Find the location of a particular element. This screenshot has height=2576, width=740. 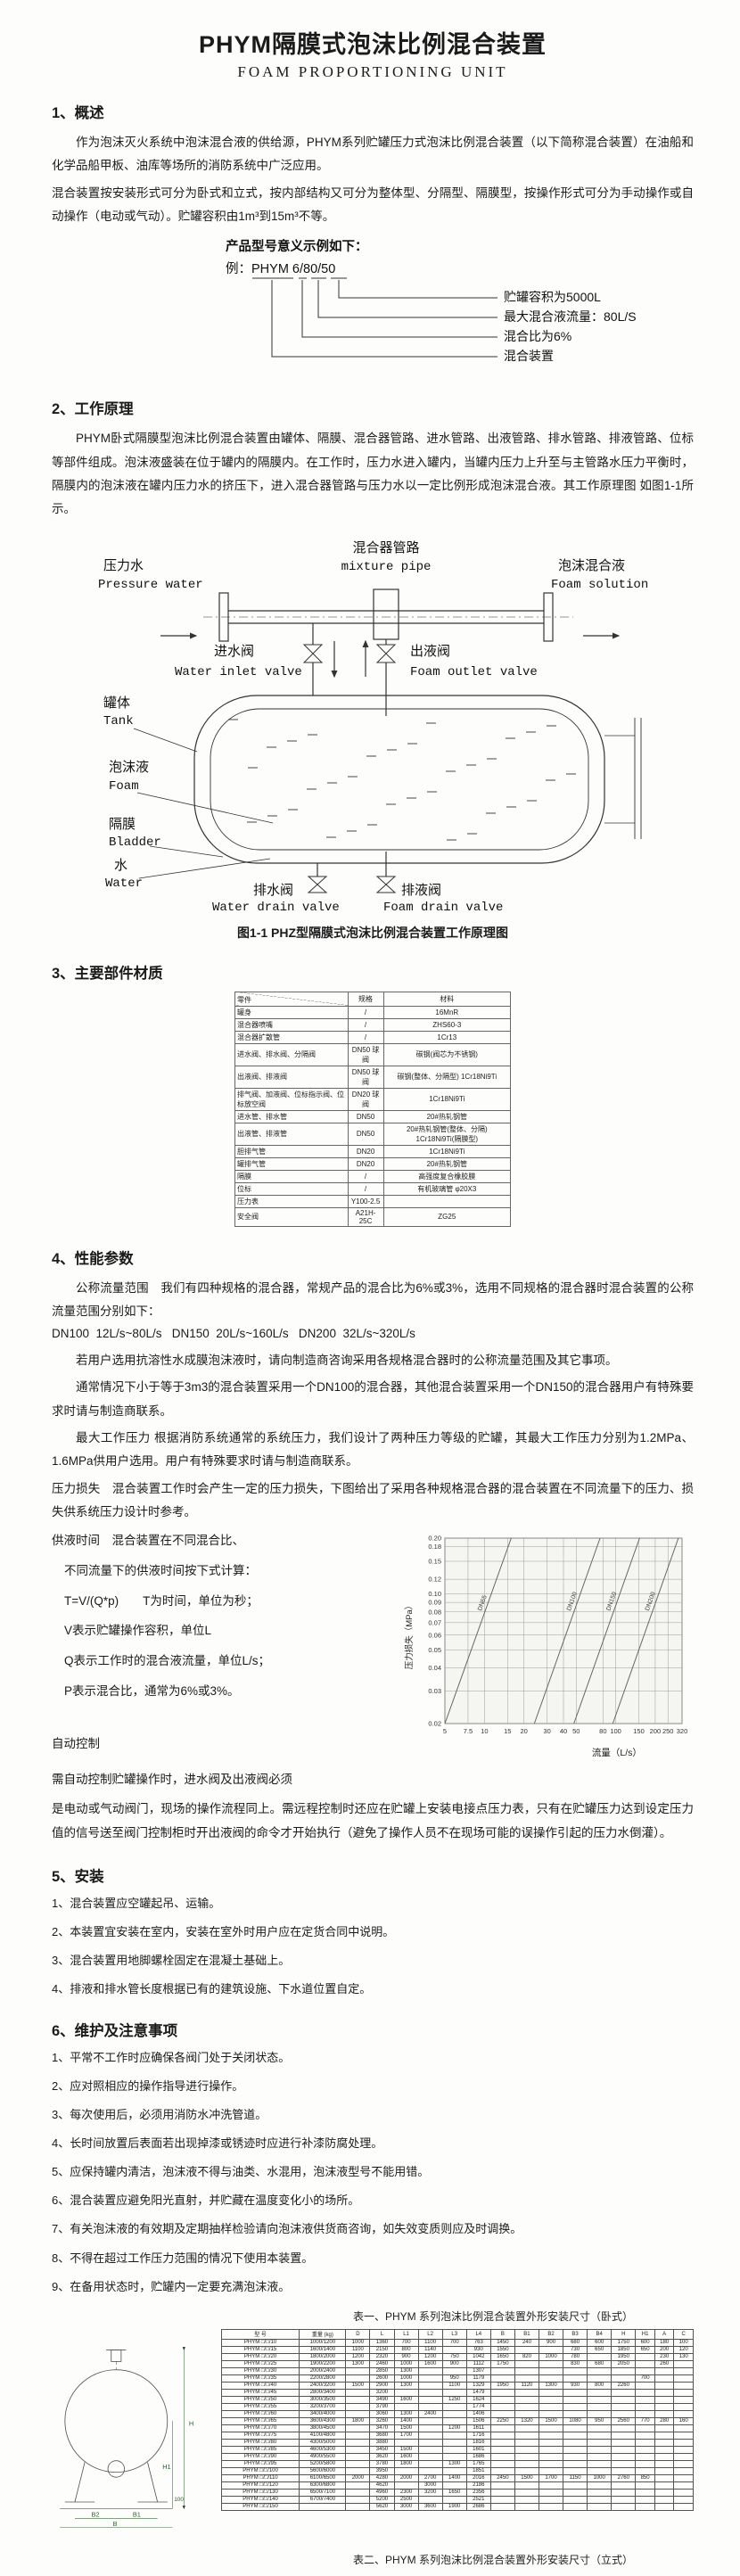

table-cell: 1716 is located at coordinates (478, 2435).